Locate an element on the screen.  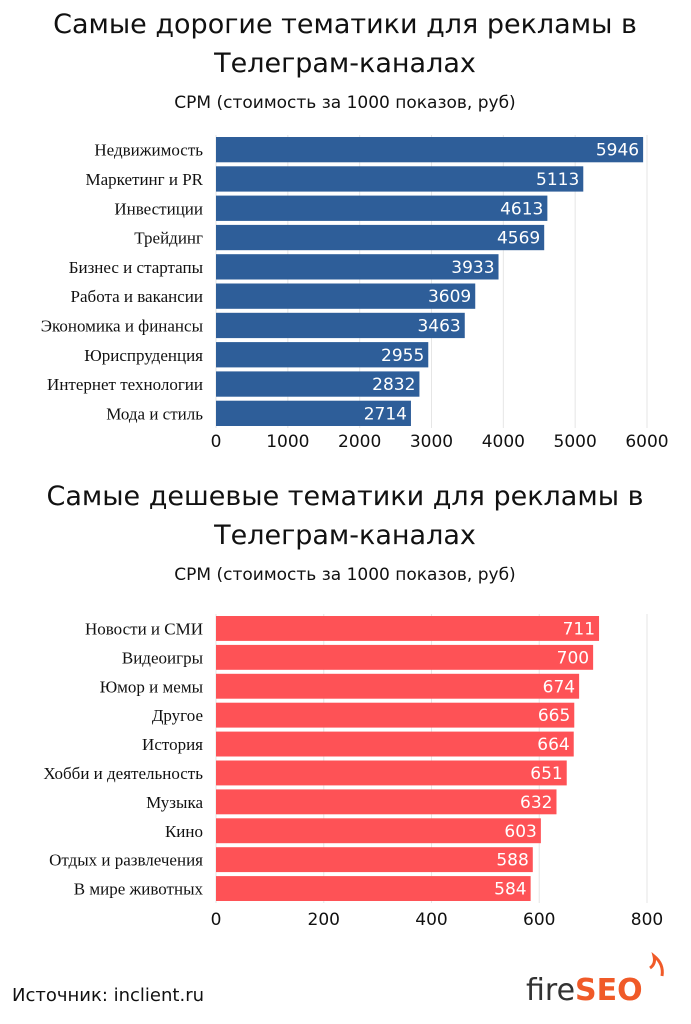
data-label: 2832 is located at coordinates (393, 385).